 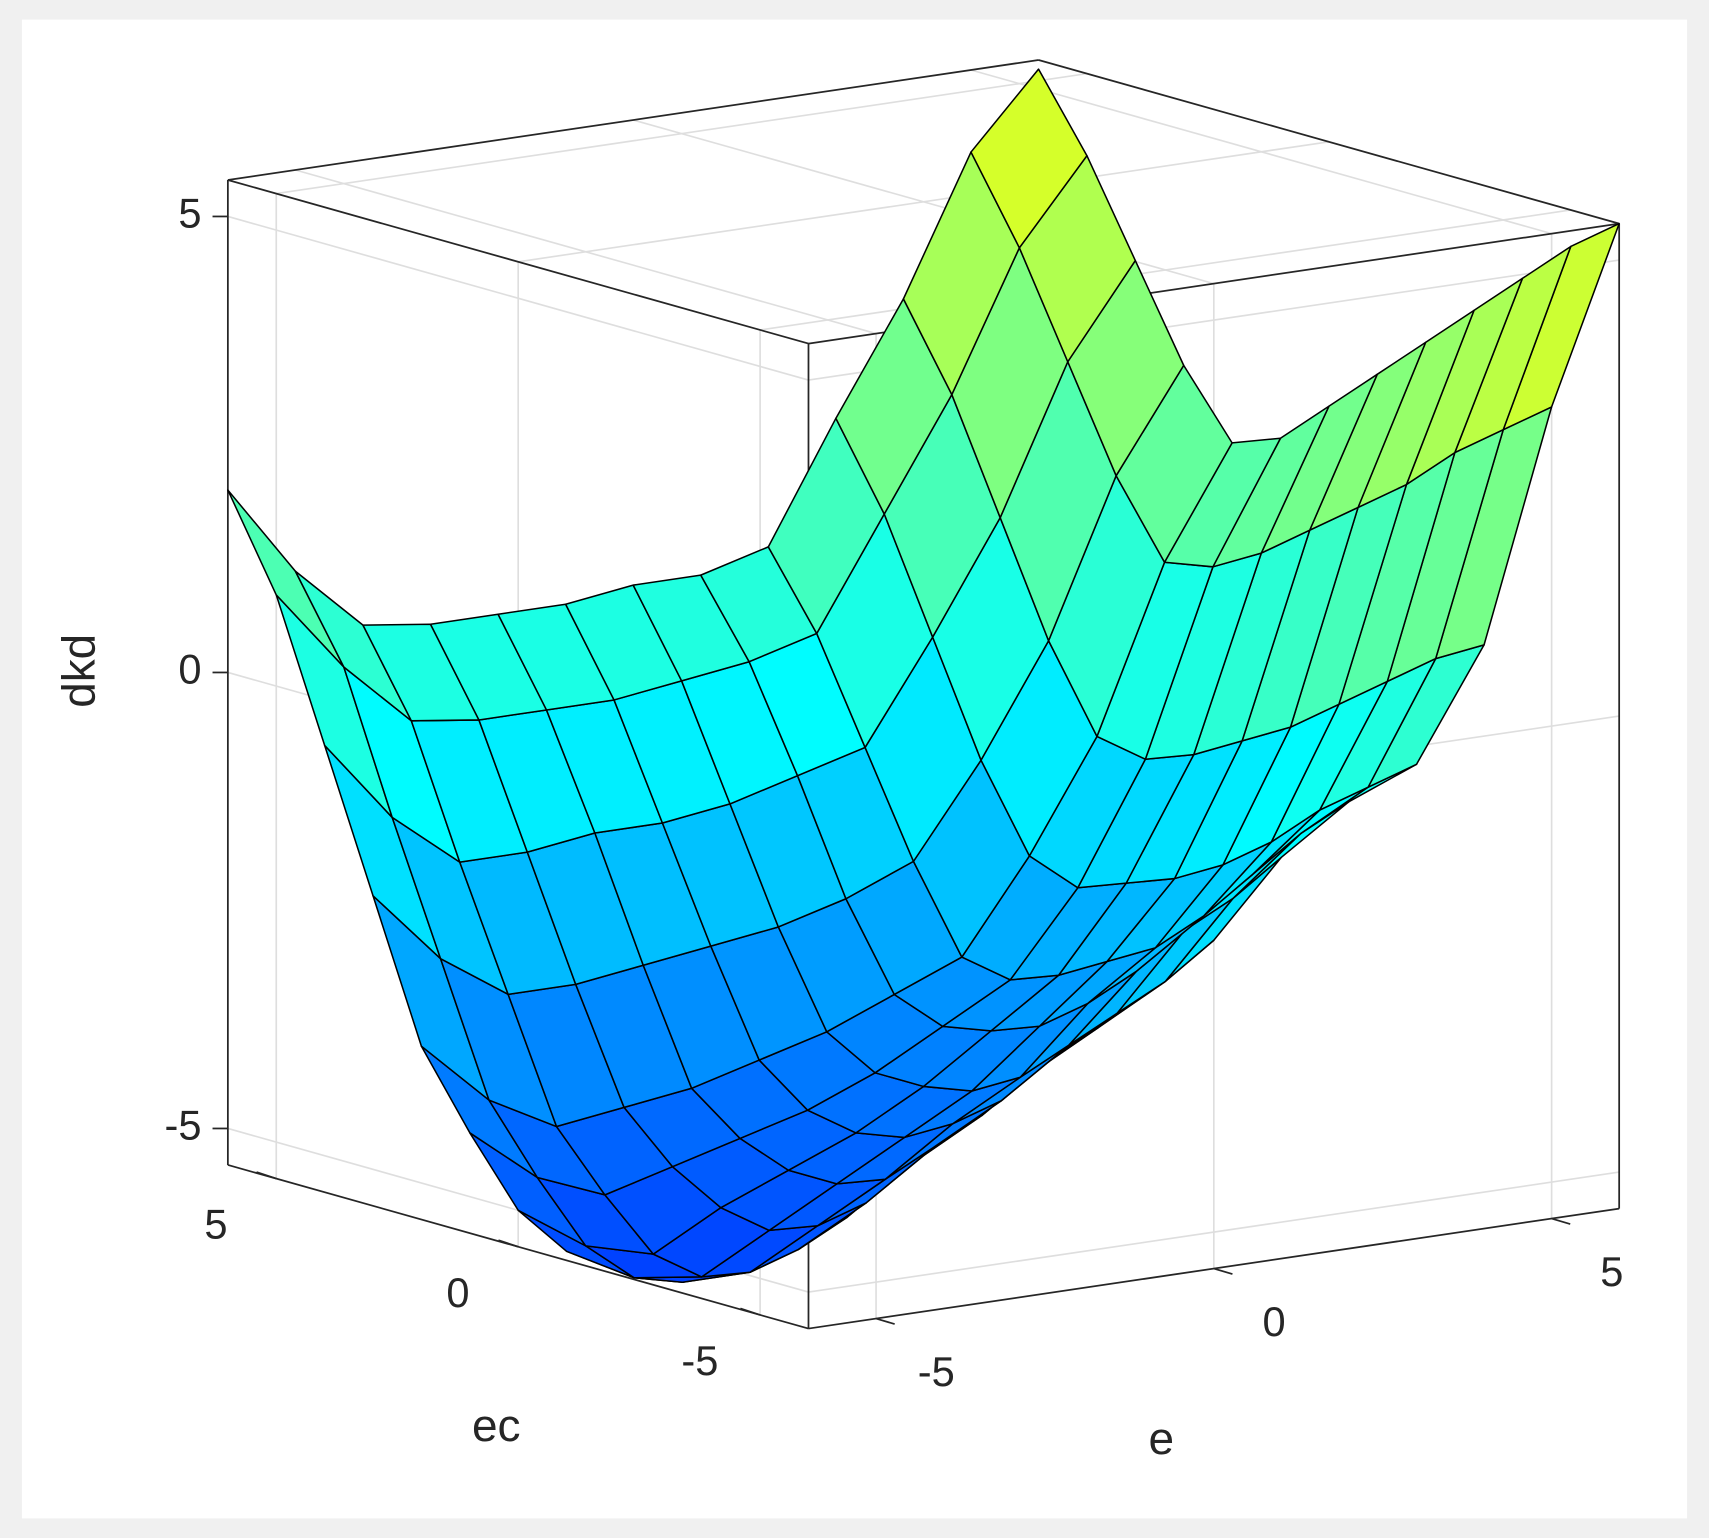 What do you see at coordinates (78, 671) in the screenshot?
I see `z-axis-label: dkd` at bounding box center [78, 671].